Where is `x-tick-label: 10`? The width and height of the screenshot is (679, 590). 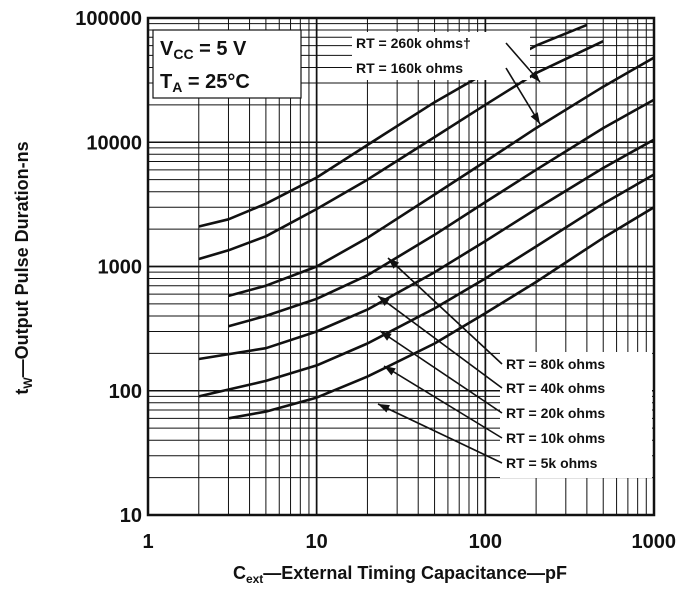 x-tick-label: 10 is located at coordinates (317, 542).